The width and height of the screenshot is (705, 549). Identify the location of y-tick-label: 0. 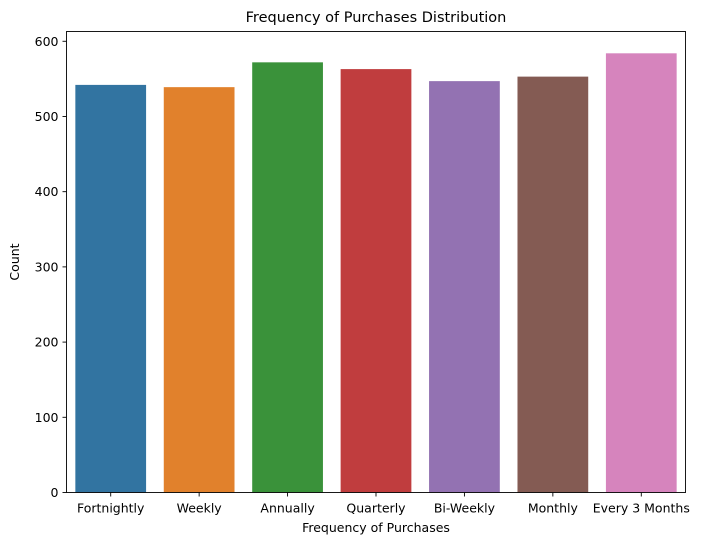
(55, 492).